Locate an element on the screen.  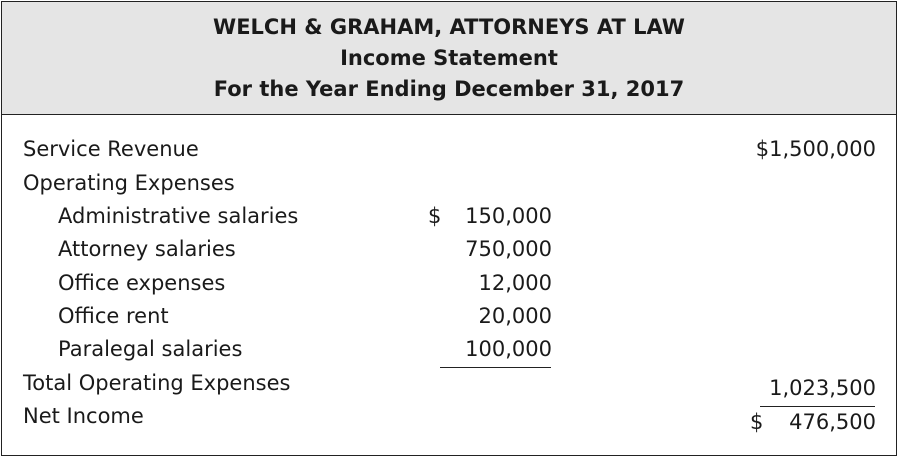
total-operating-expenses-row: Total Operating Expenses is located at coordinates (449, 383).